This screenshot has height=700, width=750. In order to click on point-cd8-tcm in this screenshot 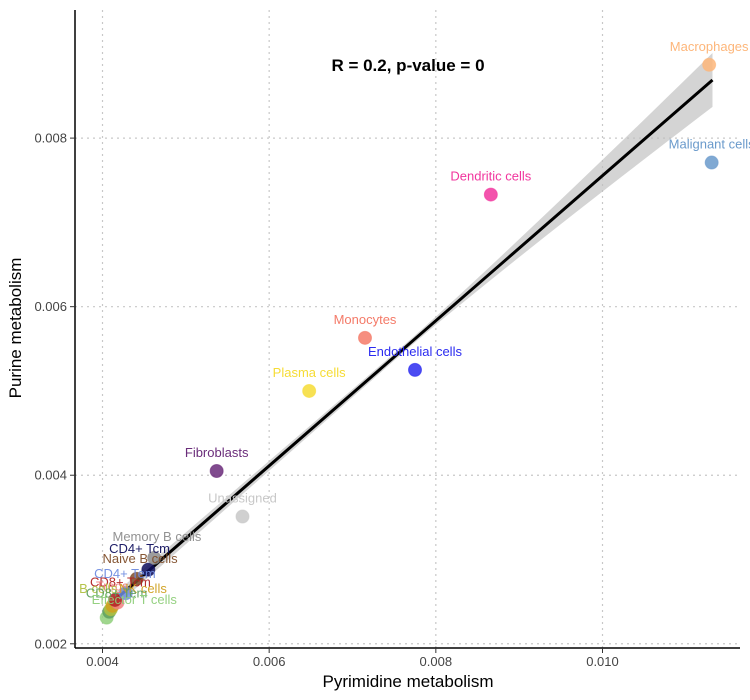, I will do `click(115, 599)`.